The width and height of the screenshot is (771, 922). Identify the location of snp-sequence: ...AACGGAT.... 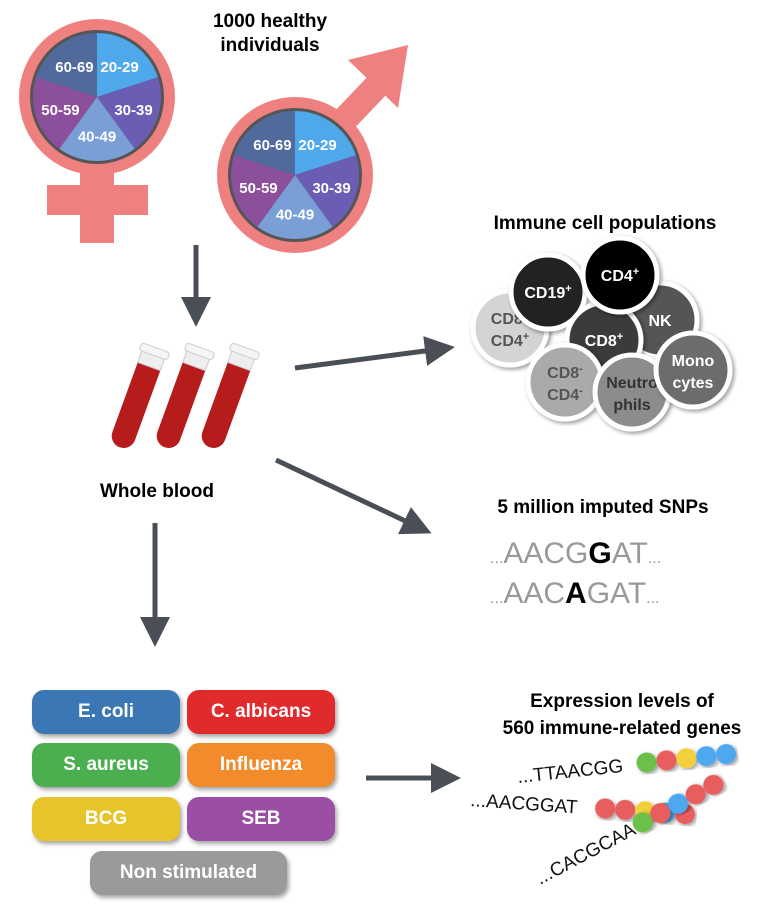
(575, 553).